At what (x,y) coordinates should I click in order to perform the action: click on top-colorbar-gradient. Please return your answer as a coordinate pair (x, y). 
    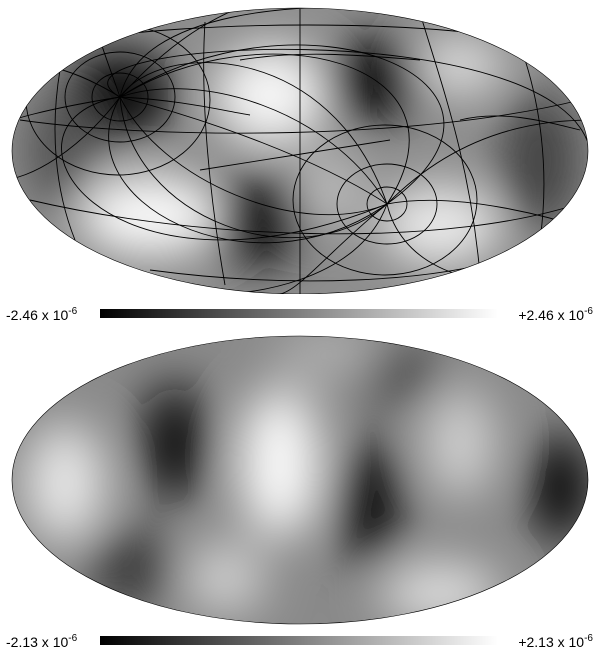
    Looking at the image, I should click on (299, 313).